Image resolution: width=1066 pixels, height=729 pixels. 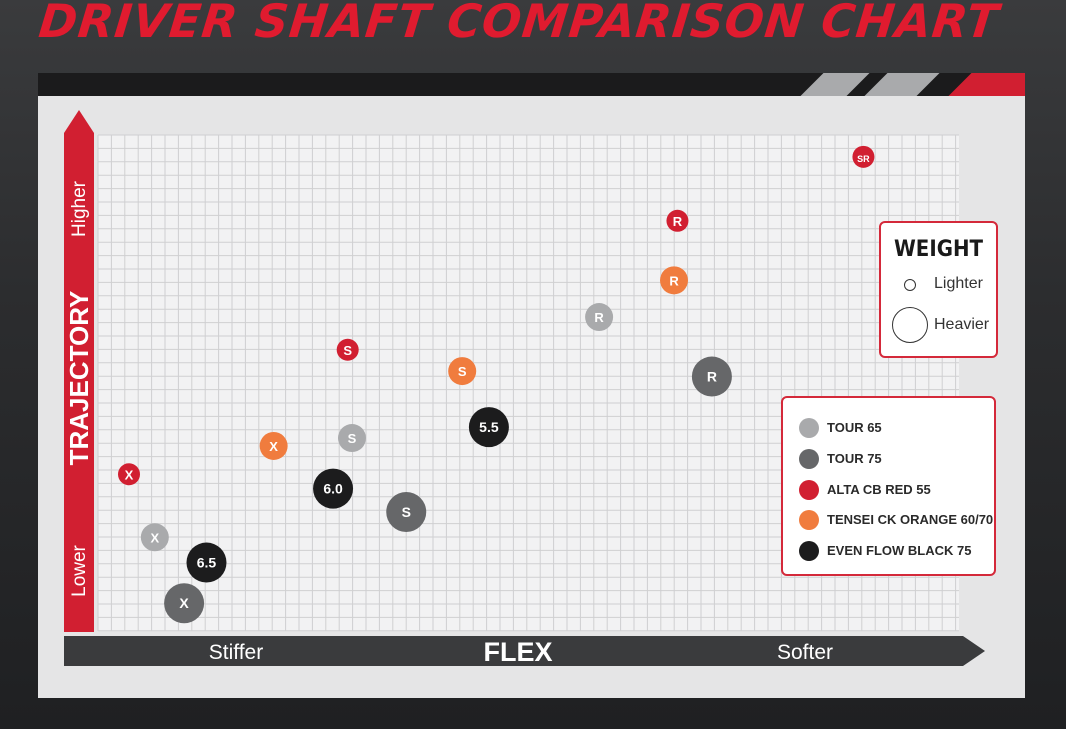 I want to click on y-axis-bar, so click(x=79, y=382).